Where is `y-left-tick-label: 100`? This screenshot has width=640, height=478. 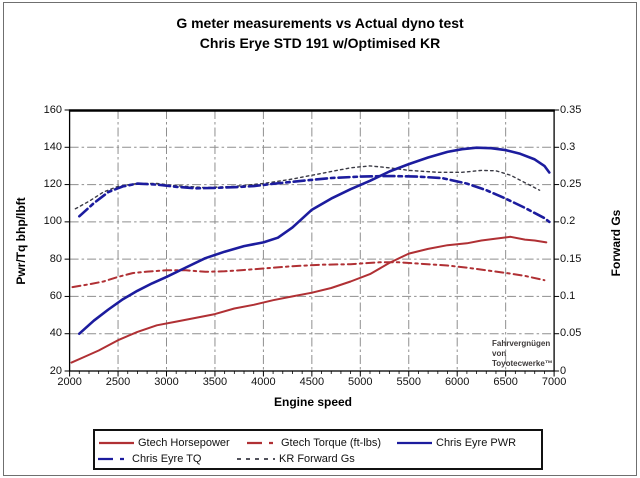
y-left-tick-label: 100 is located at coordinates (52, 221).